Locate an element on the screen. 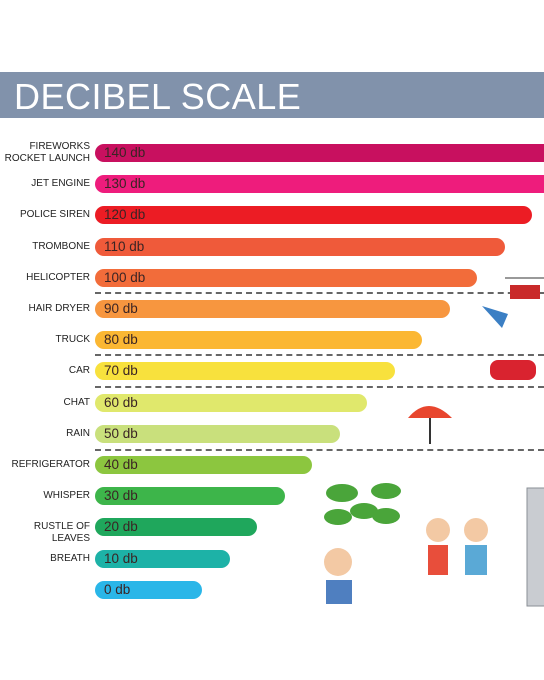 The image size is (544, 680). chart-title: DECIBEL SCALE is located at coordinates (158, 96).